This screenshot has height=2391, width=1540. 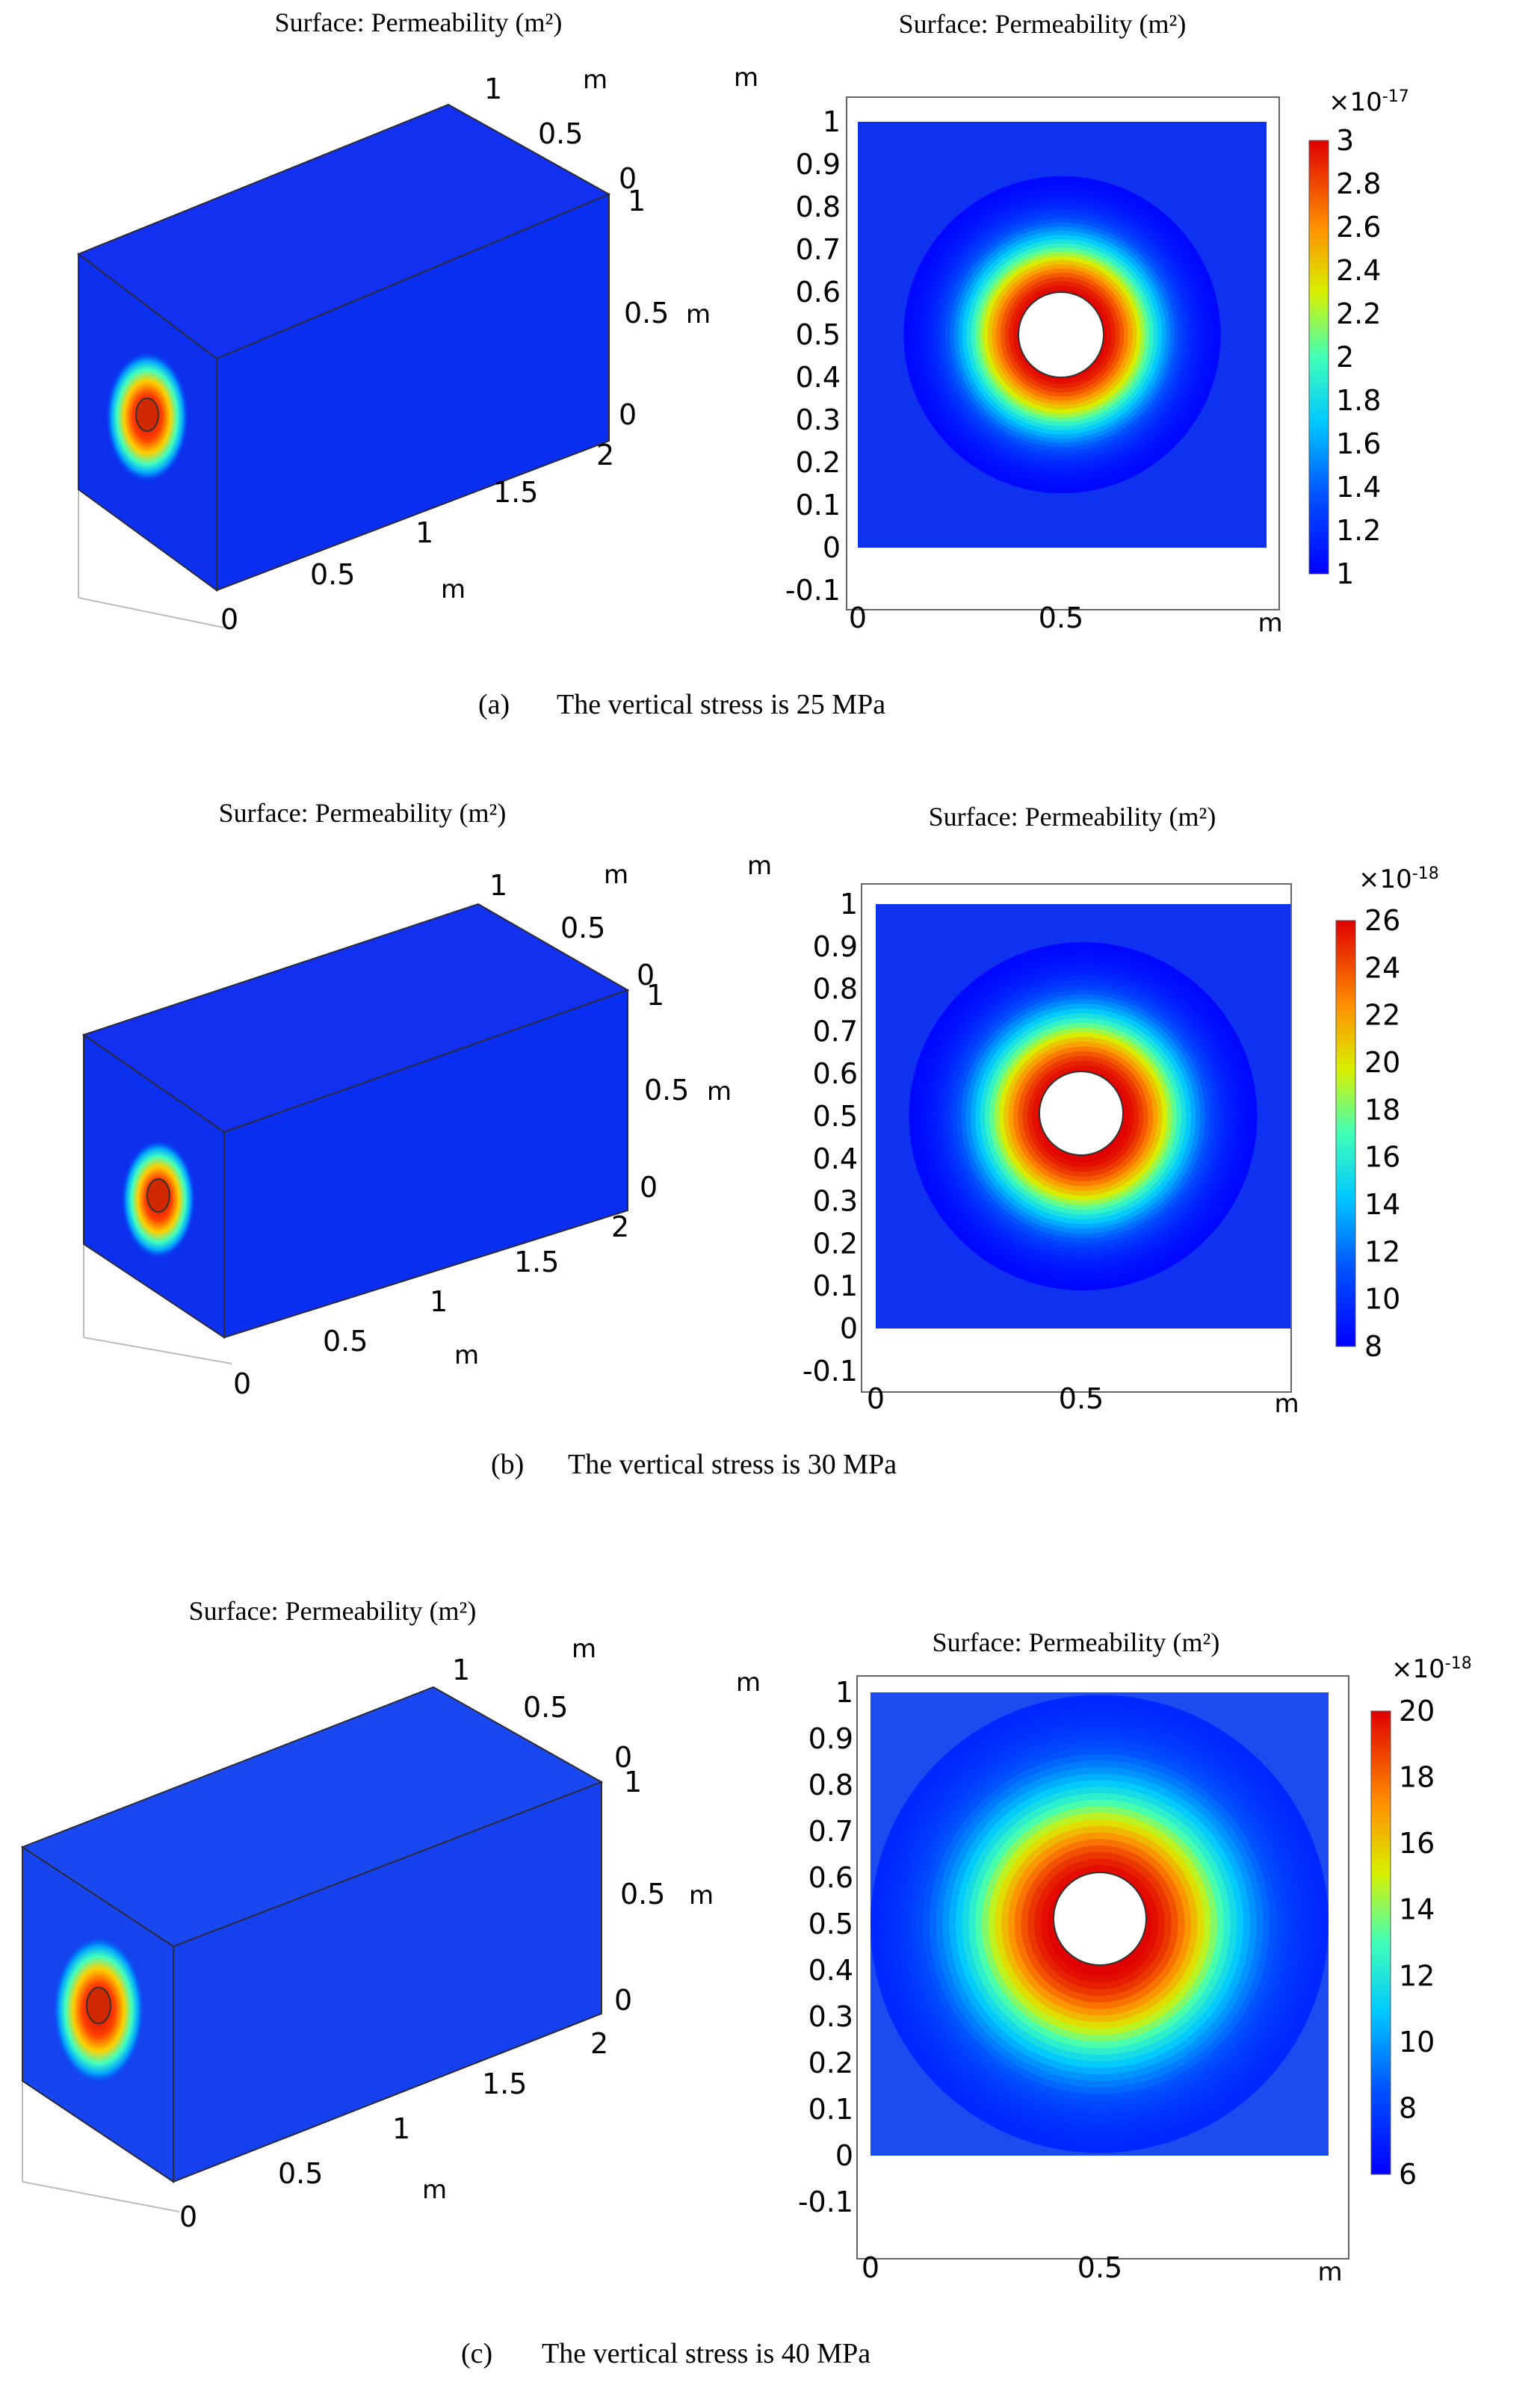 I want to click on caption-b-label: (b), so click(x=508, y=1464).